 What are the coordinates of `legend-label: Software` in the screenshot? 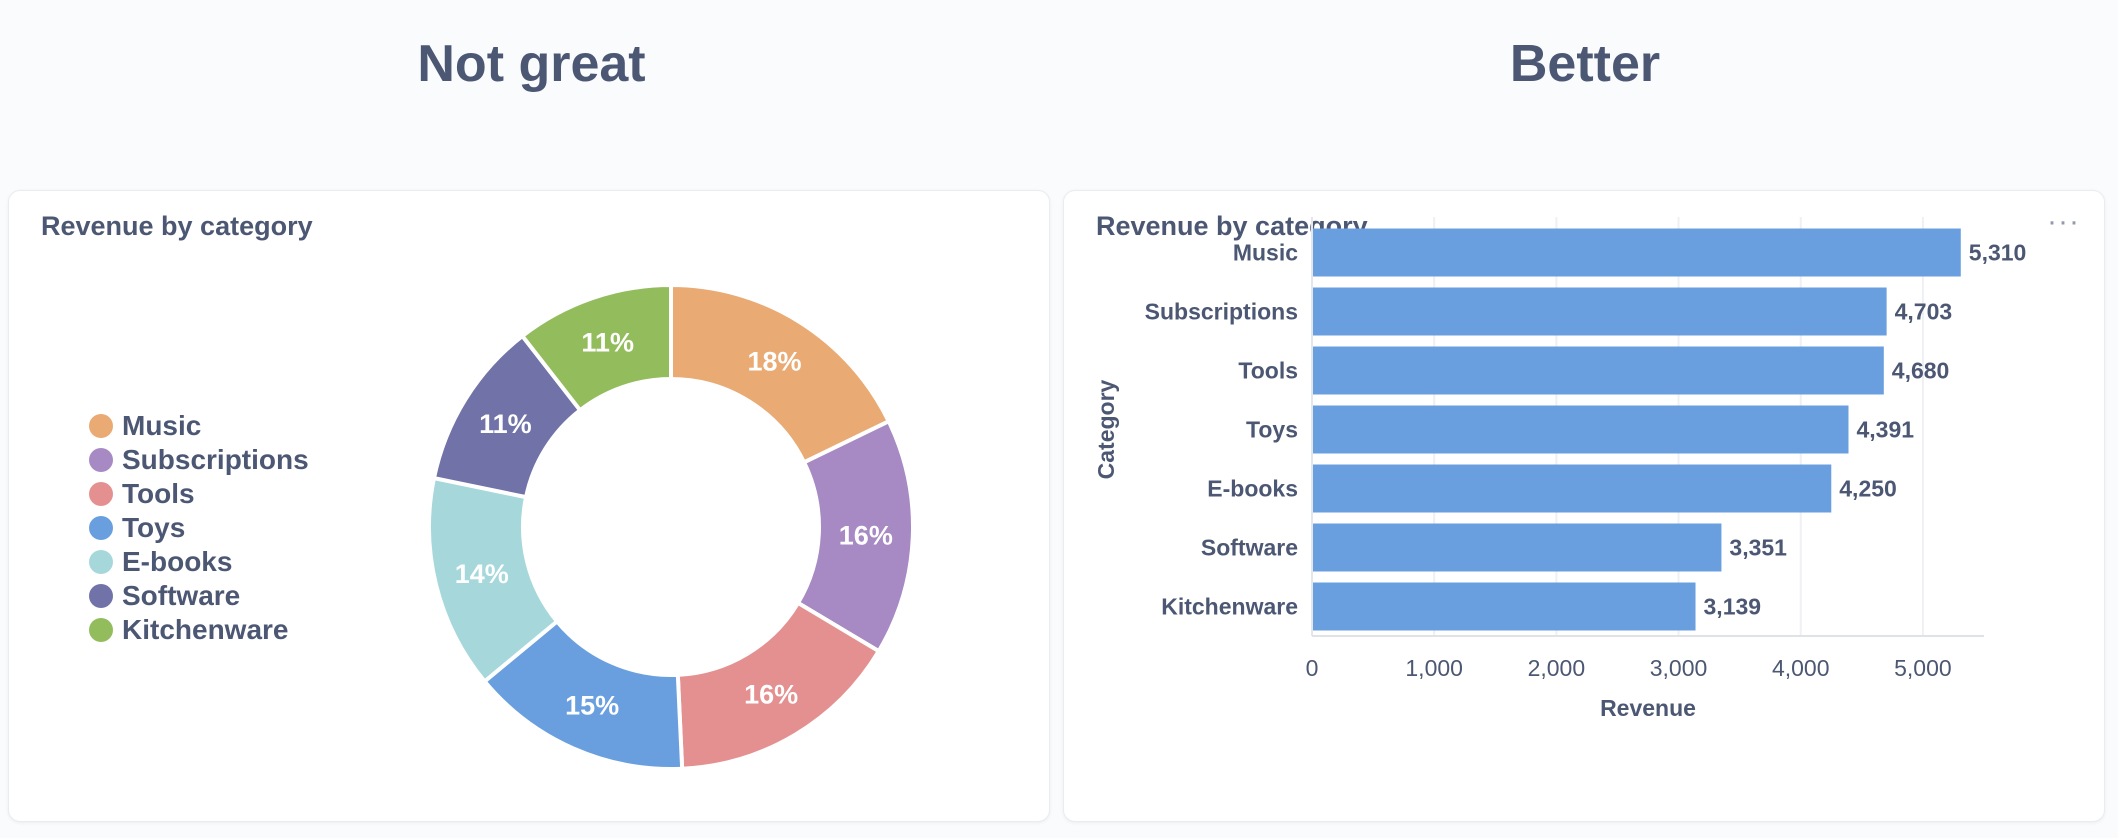 It's located at (181, 595).